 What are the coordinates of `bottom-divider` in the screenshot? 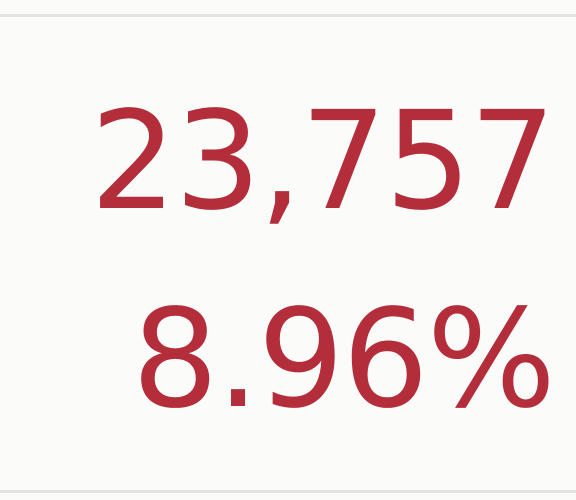 It's located at (288, 491).